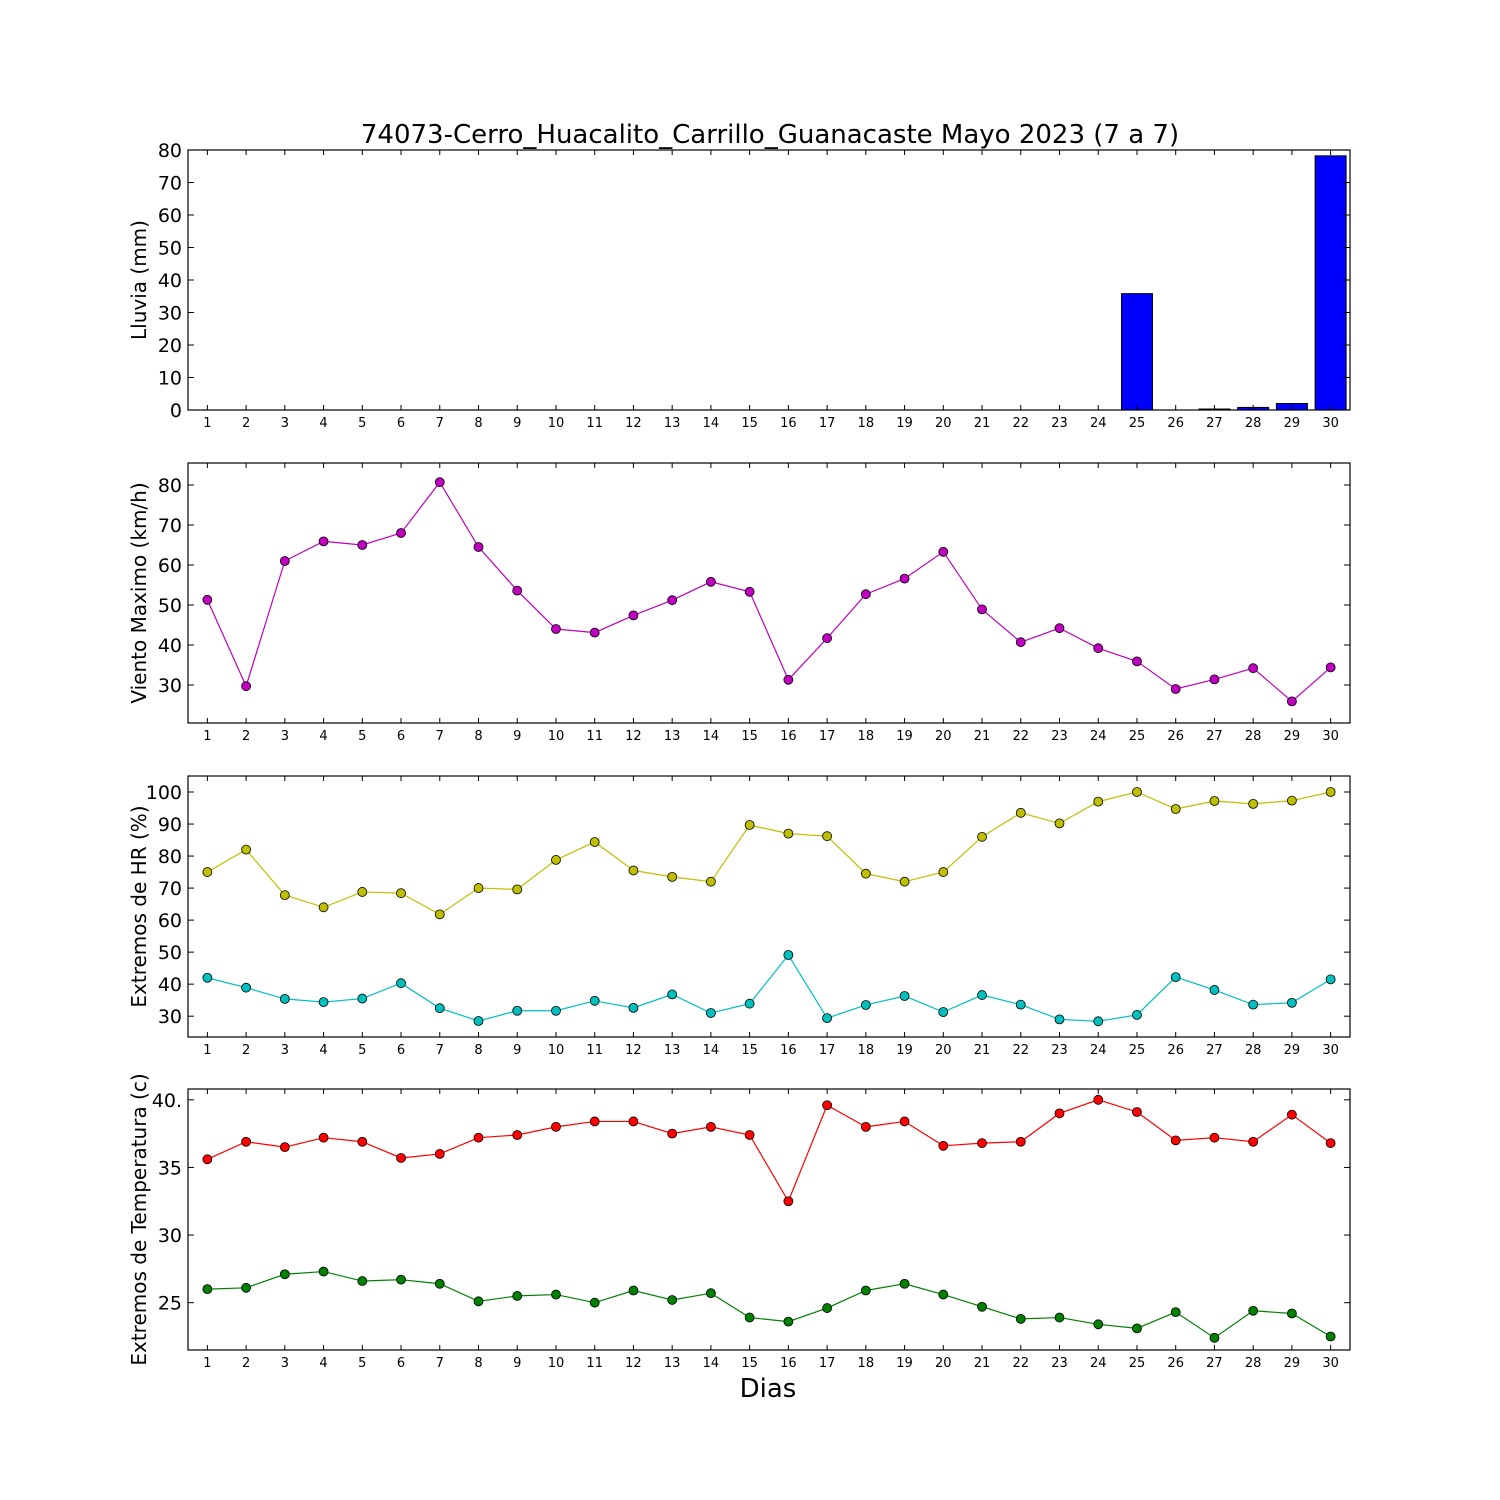 The width and height of the screenshot is (1500, 1500). Describe the element at coordinates (170, 1304) in the screenshot. I see `temperature-ytick-label: 25` at that location.